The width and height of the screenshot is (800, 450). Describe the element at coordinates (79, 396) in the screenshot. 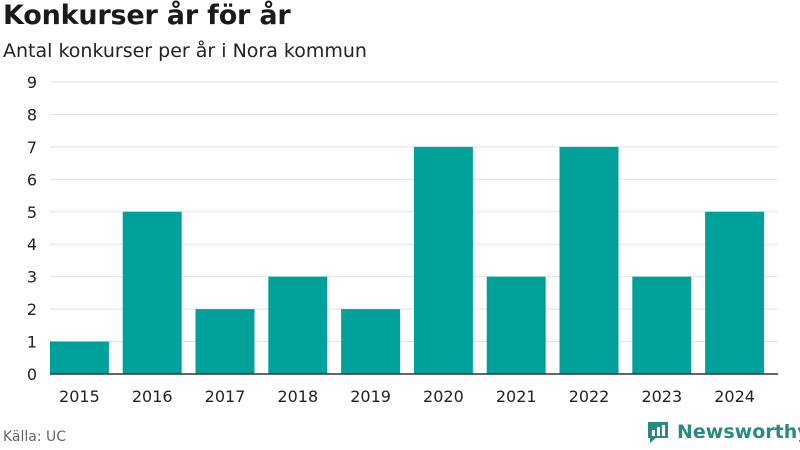

I see `x-tick-label: 2015` at that location.